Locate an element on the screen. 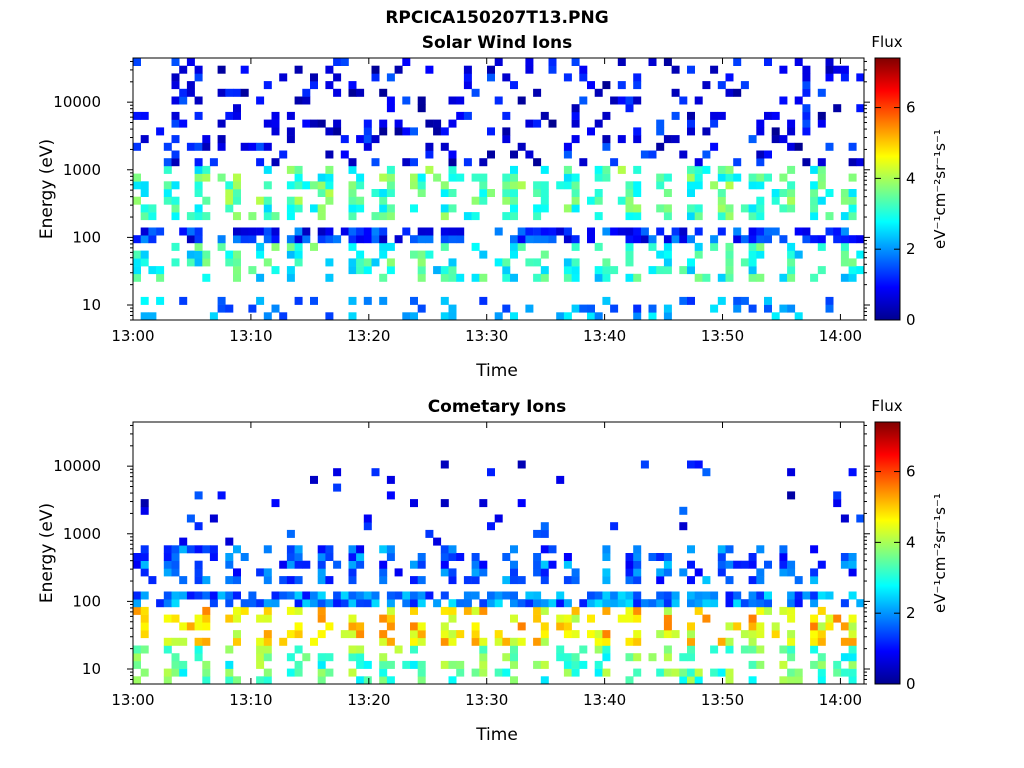 The height and width of the screenshot is (768, 1024). colorbar-tick-label: 2 is located at coordinates (911, 613).